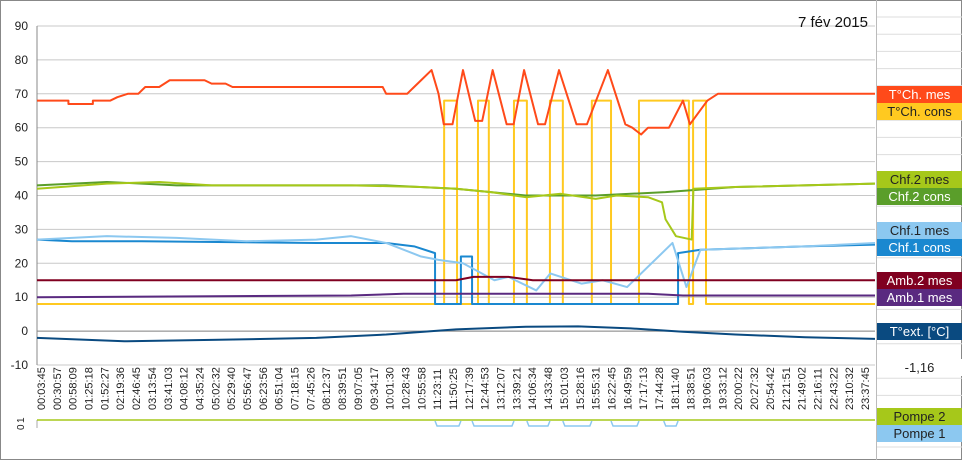  What do you see at coordinates (327, 388) in the screenshot?
I see `x-tick-label: 08:12:37` at bounding box center [327, 388].